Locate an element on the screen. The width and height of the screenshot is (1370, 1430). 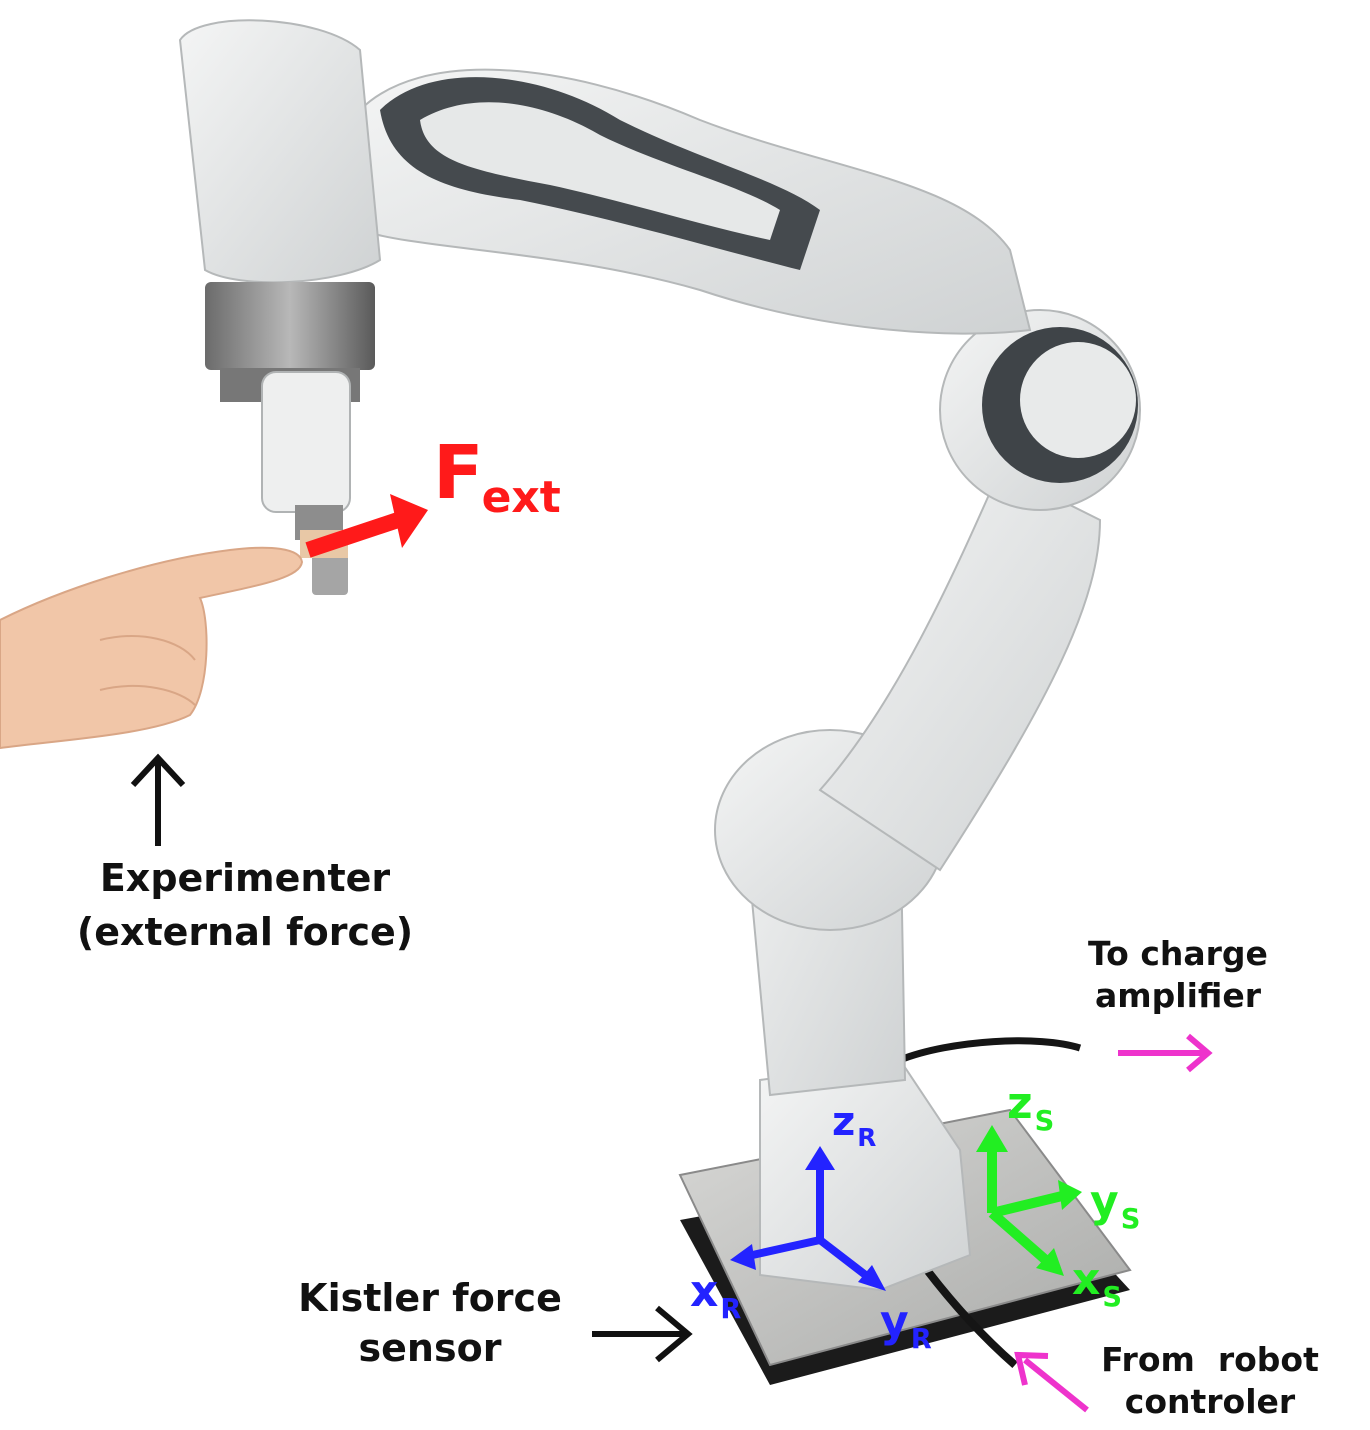
robot-frame-axes is located at coordinates (808, 1218).